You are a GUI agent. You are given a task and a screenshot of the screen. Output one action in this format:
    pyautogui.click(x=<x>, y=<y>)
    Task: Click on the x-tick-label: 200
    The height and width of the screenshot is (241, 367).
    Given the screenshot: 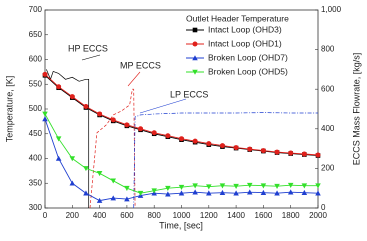 What is the action you would take?
    pyautogui.click(x=73, y=215)
    